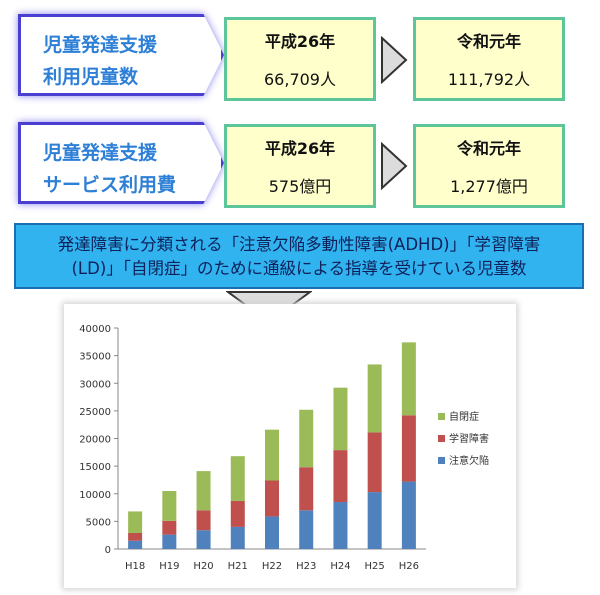  I want to click on legend-label-0: 自閉症, so click(464, 416).